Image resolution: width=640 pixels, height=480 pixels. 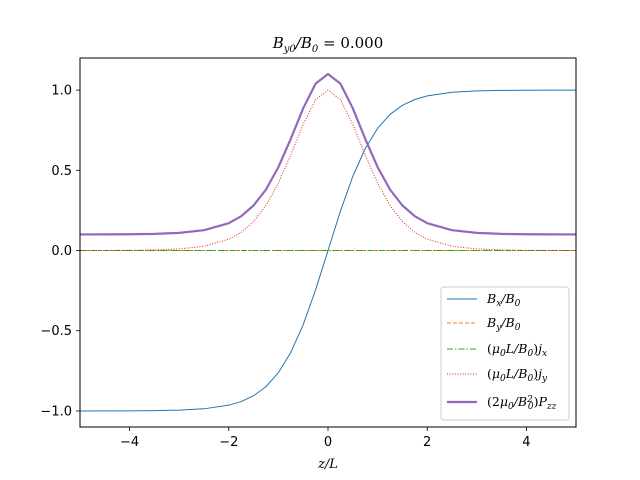 I want to click on x-tick-label: 2, so click(x=427, y=442).